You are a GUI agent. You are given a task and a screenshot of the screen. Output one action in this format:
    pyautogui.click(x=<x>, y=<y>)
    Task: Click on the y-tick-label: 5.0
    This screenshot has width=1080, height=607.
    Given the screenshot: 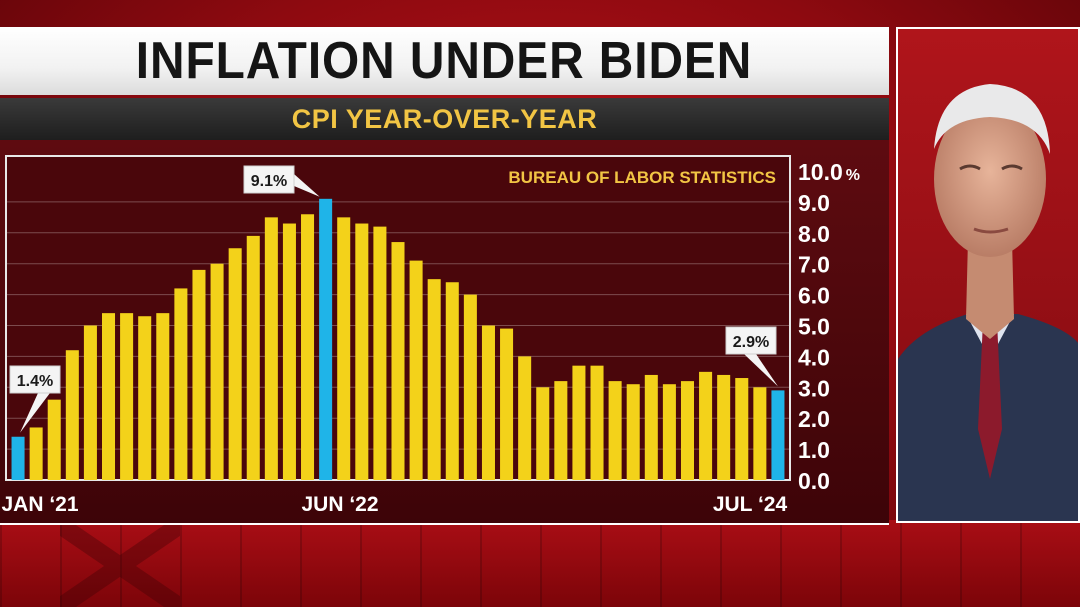 What is the action you would take?
    pyautogui.click(x=814, y=327)
    